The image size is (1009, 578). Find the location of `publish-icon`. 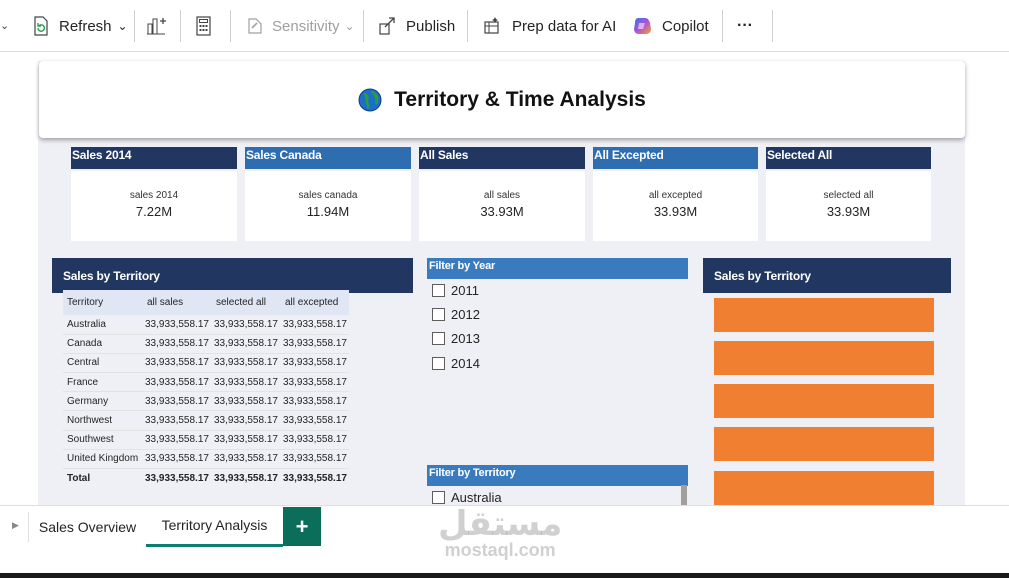

publish-icon is located at coordinates (387, 26).